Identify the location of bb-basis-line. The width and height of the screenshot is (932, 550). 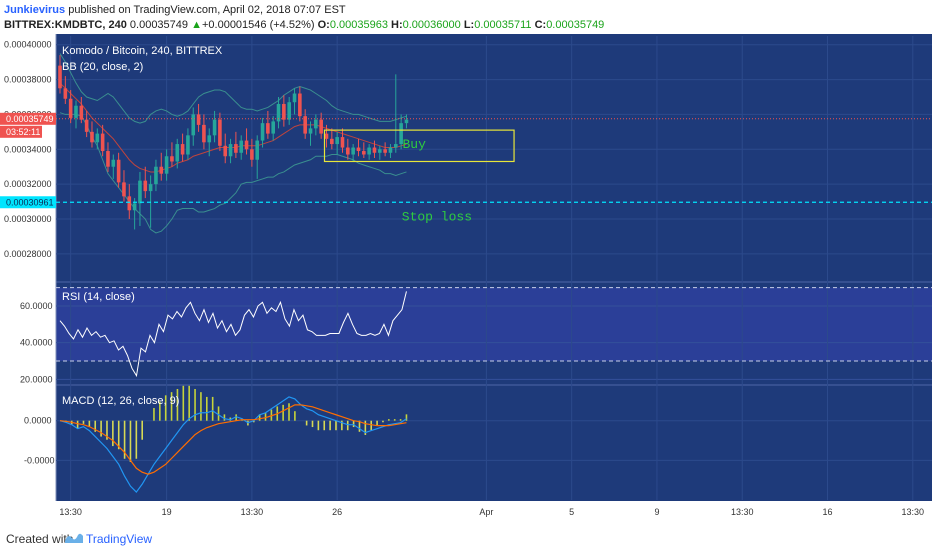
(233, 127).